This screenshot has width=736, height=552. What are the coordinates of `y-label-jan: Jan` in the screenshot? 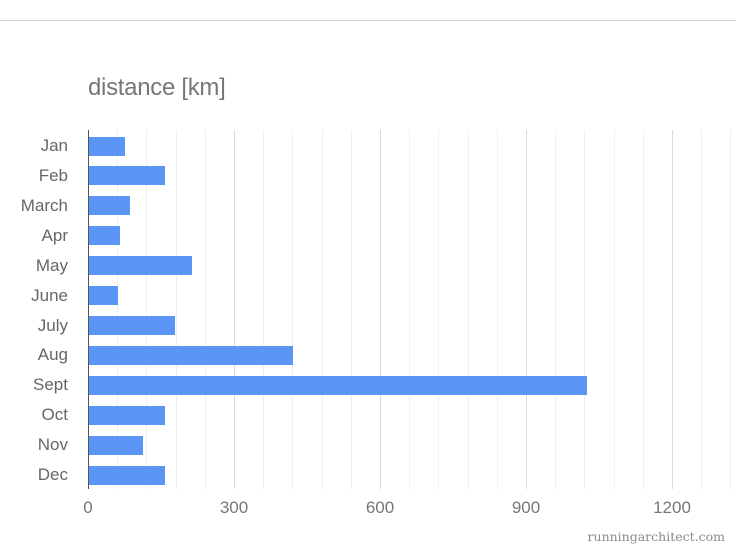 It's located at (54, 145).